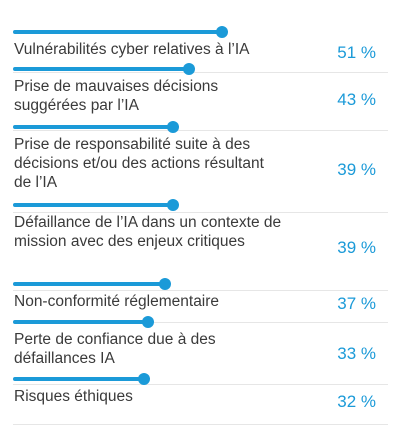 Image resolution: width=410 pixels, height=435 pixels. I want to click on value-label: 32 %, so click(356, 401).